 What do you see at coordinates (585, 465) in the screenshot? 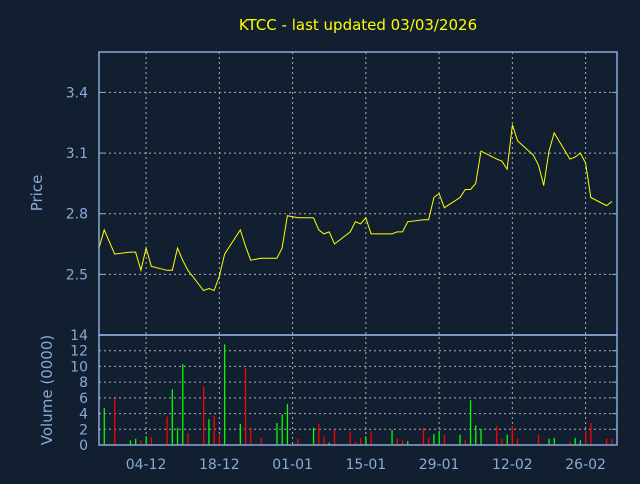
I see `date-tick-label: 26-02` at bounding box center [585, 465].